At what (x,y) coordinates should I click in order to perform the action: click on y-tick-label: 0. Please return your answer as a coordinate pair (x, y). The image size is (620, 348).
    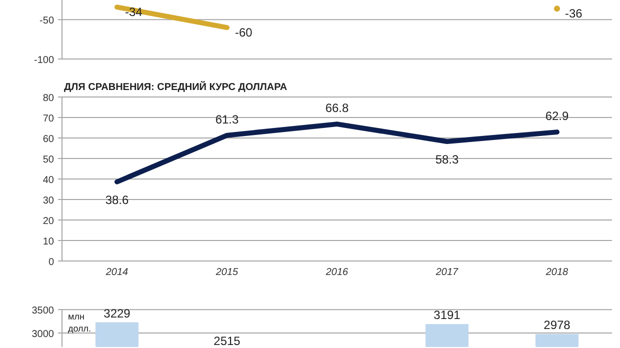
    Looking at the image, I should click on (51, 262).